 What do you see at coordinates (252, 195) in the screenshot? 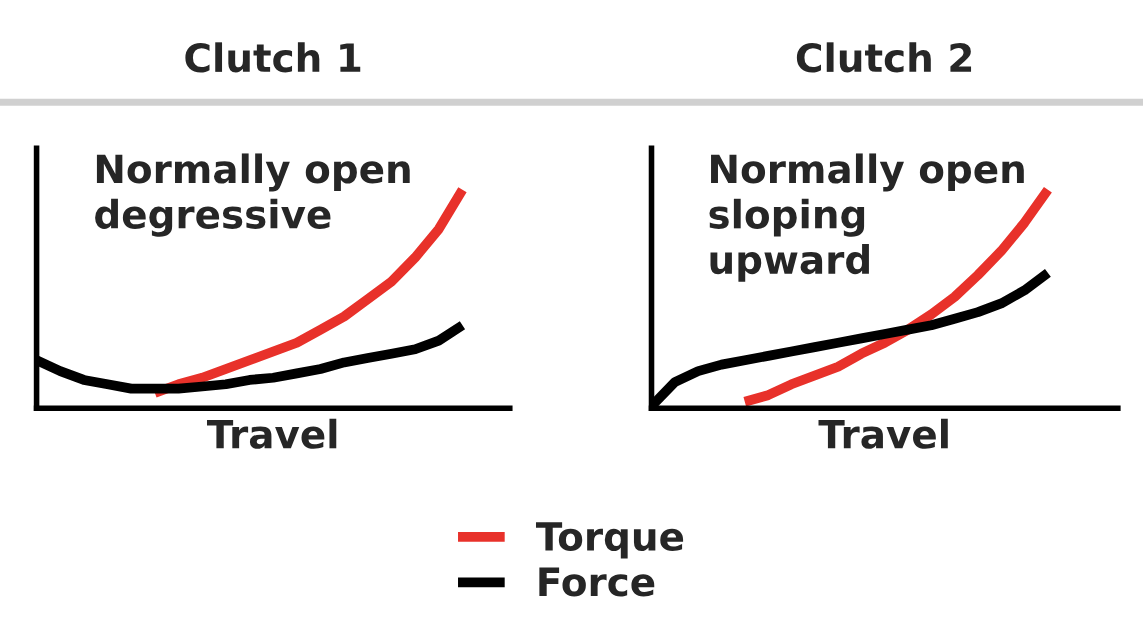
I see `annotation: Normally open degressive` at bounding box center [252, 195].